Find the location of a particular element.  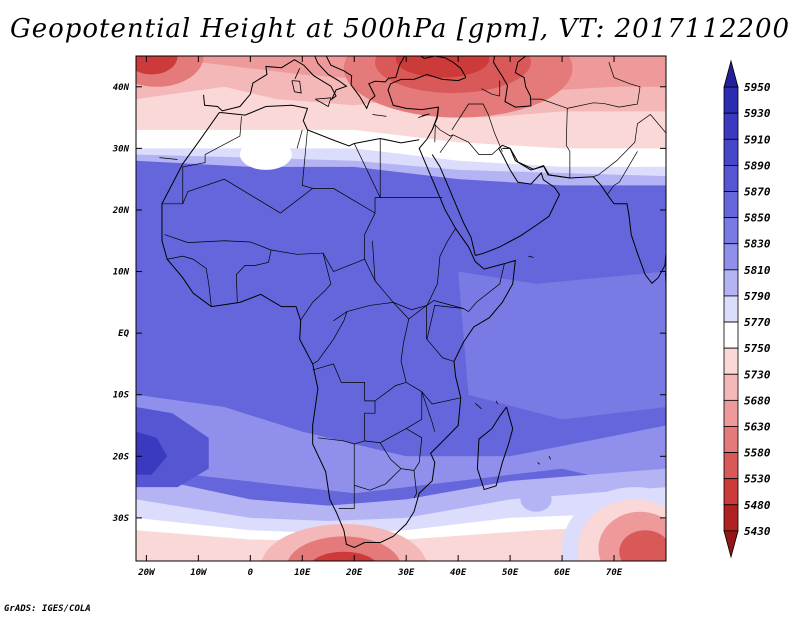

equatorial-light is located at coordinates (562, 345).